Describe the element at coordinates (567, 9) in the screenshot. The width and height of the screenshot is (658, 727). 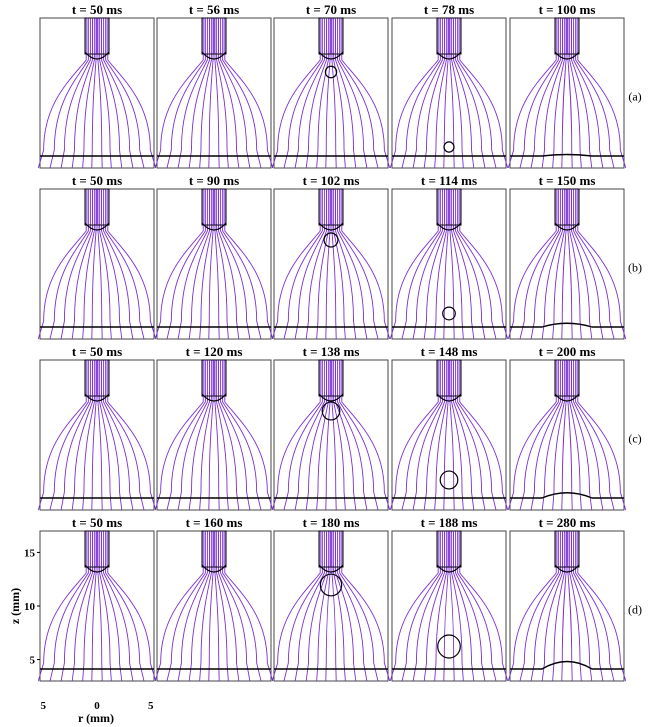
I see `panel-title: t = 100 ms` at that location.